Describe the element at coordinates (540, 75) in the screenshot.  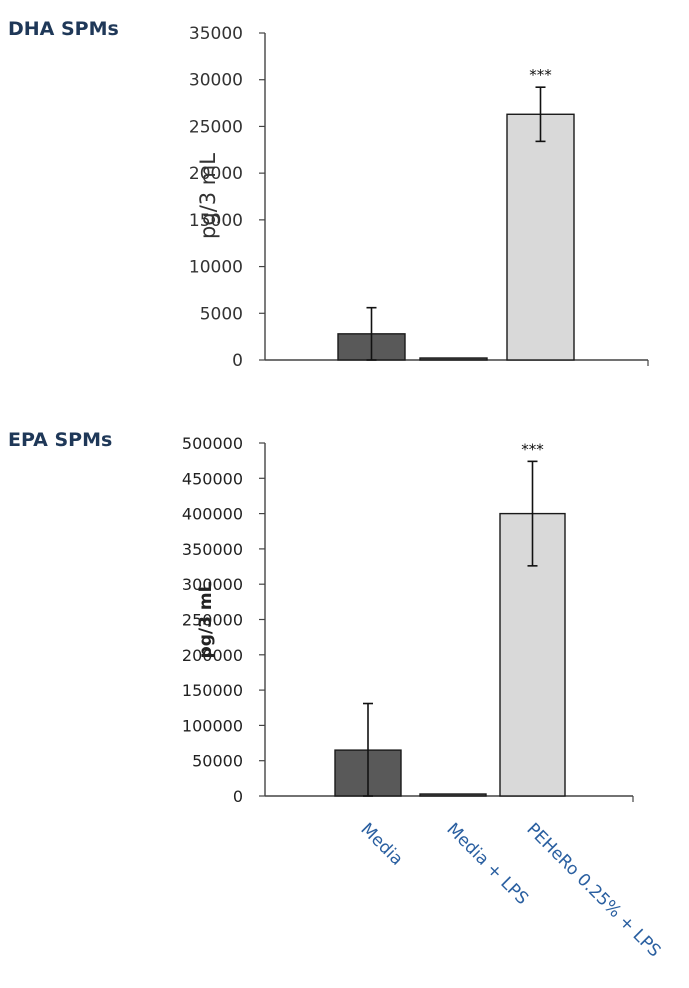
I see `dha-significance-label: ***` at that location.